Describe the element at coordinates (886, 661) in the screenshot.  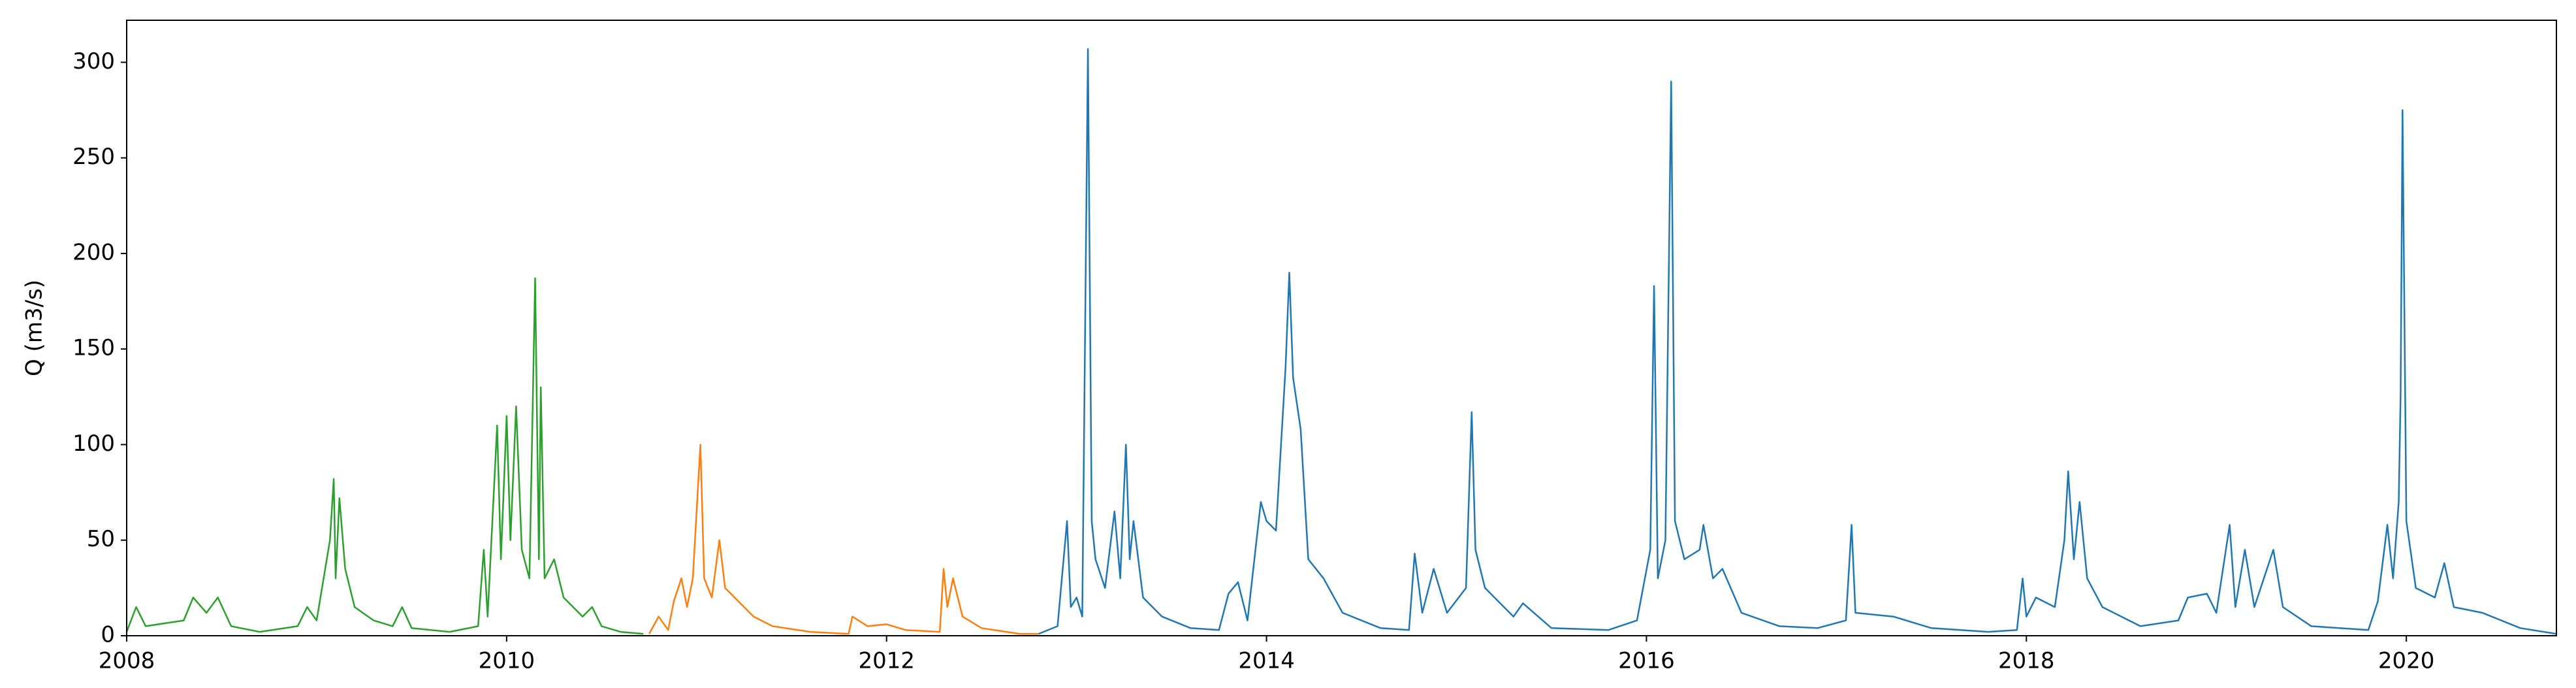
I see `x-tick-label: 2012` at that location.